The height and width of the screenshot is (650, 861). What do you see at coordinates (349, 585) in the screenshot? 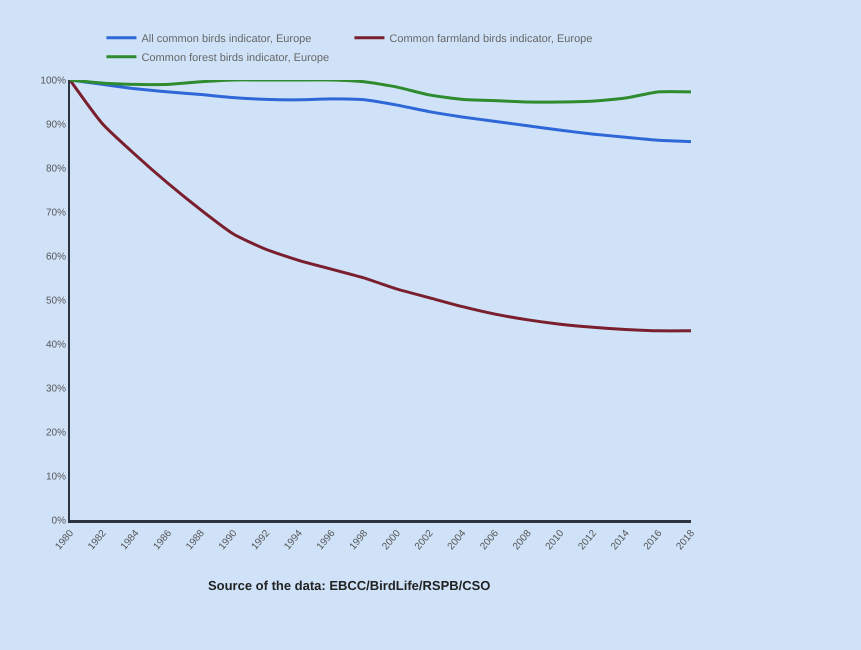
I see `source-note: Source of the data: EBCC/BirdLife/RSPB/CSO` at bounding box center [349, 585].